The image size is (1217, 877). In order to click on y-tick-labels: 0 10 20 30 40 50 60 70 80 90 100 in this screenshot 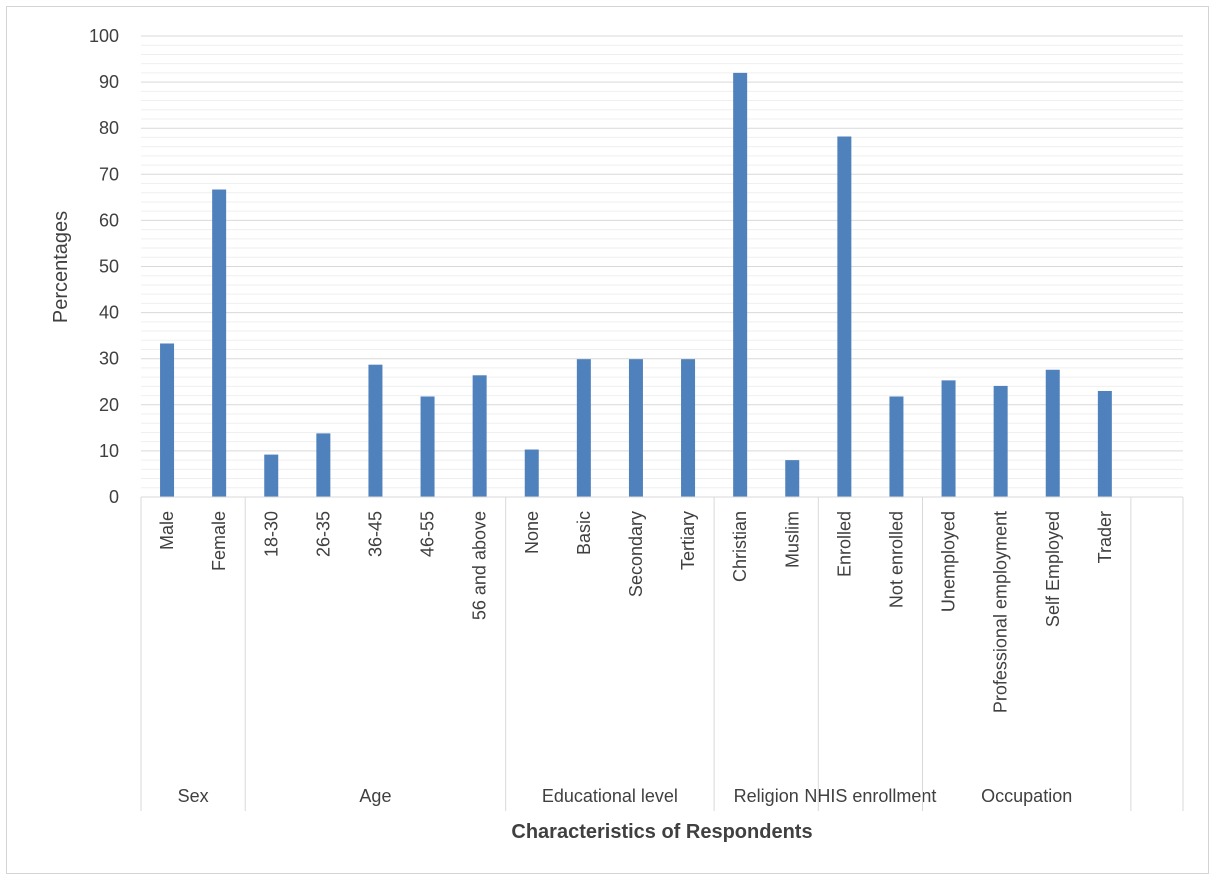, I will do `click(104, 266)`.